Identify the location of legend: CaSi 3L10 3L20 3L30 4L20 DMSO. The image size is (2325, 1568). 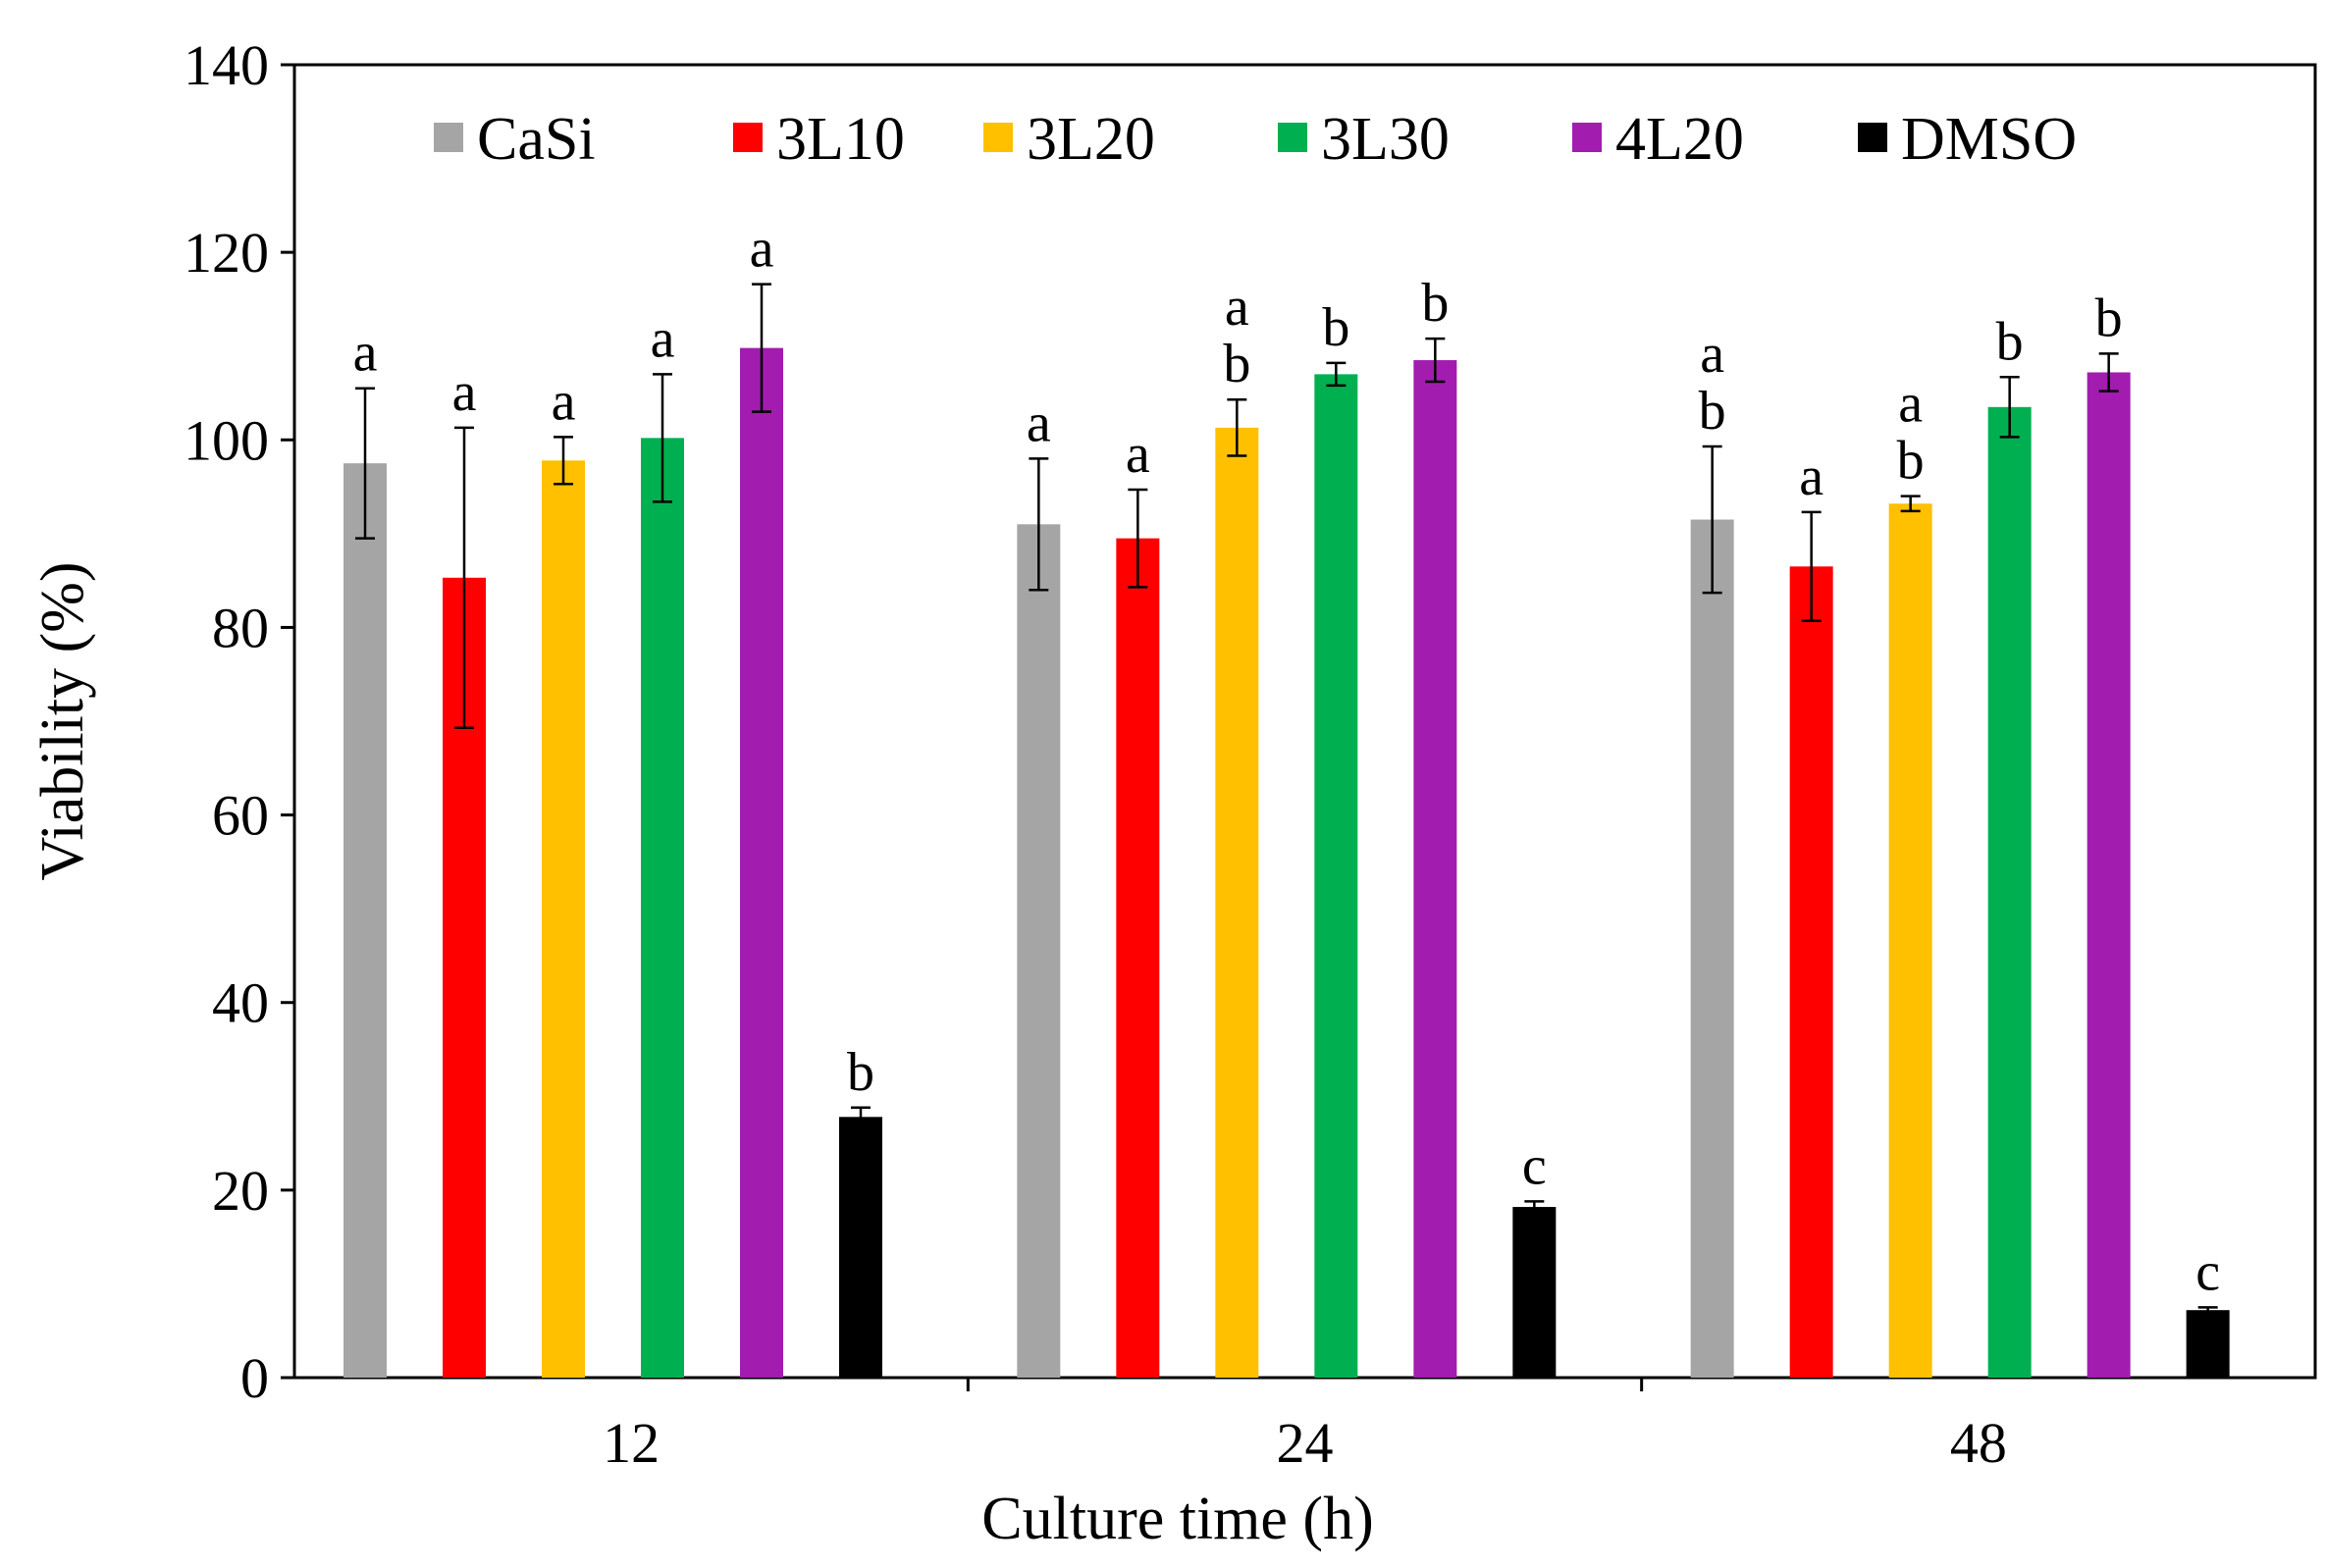
(1256, 140).